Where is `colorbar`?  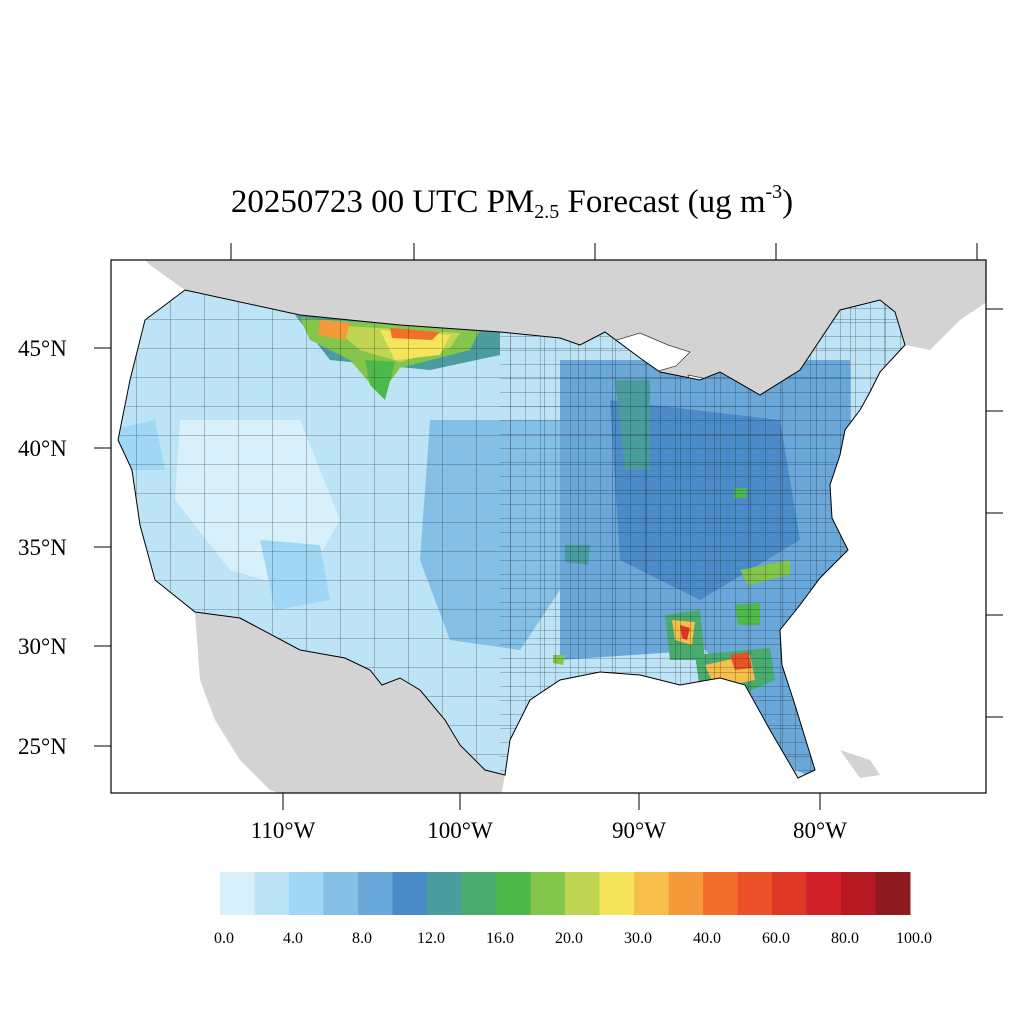
colorbar is located at coordinates (565, 893).